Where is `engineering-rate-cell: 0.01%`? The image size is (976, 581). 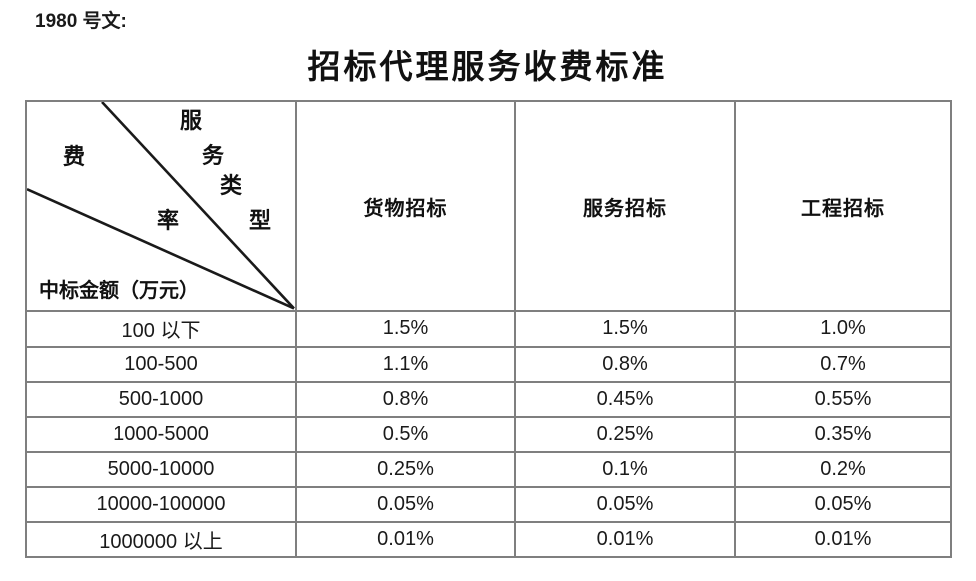
engineering-rate-cell: 0.01% is located at coordinates (843, 539).